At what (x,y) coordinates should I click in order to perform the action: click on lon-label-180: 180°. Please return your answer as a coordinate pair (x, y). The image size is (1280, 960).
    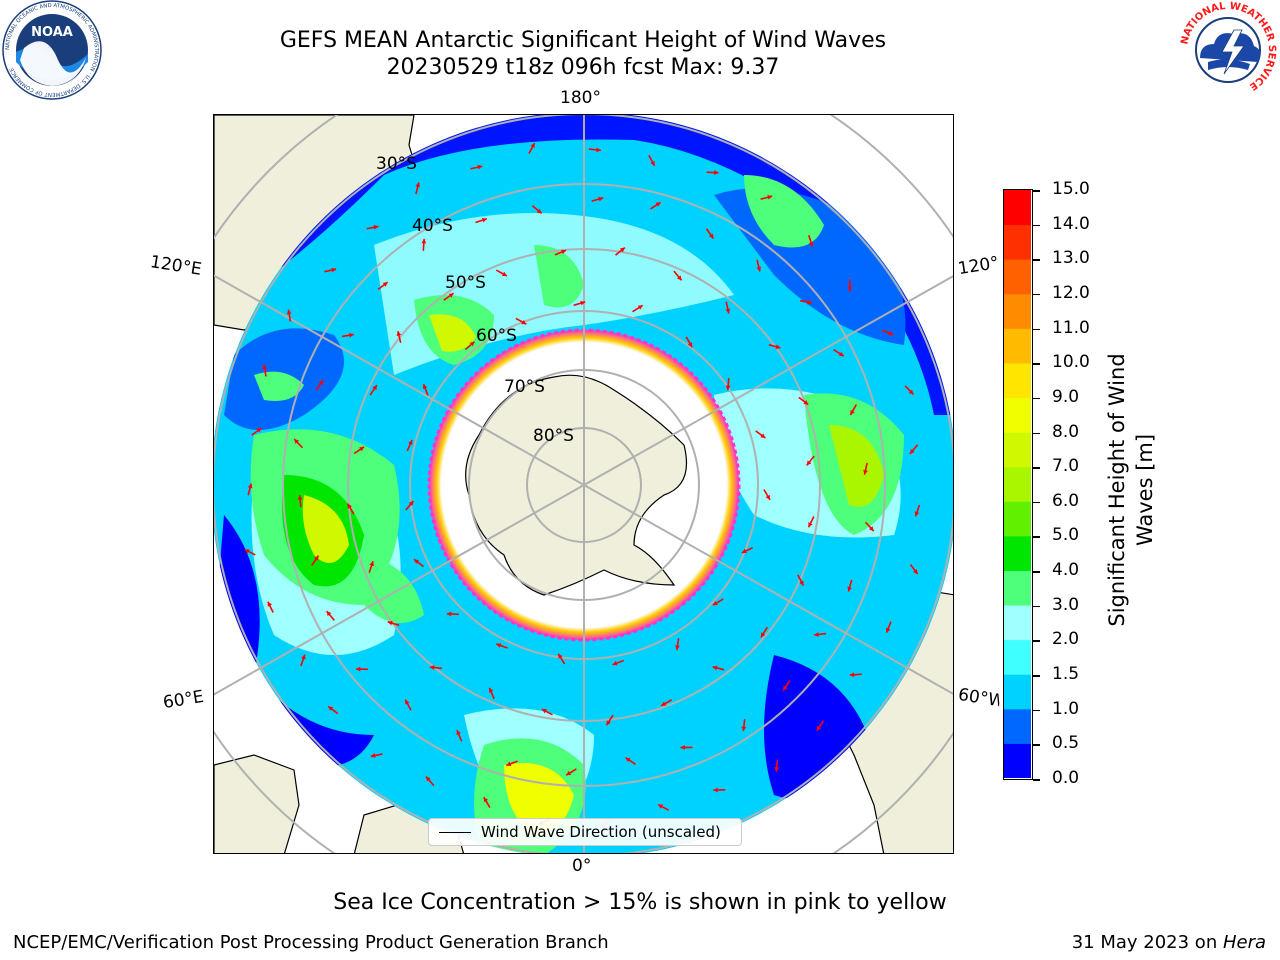
    Looking at the image, I should click on (580, 98).